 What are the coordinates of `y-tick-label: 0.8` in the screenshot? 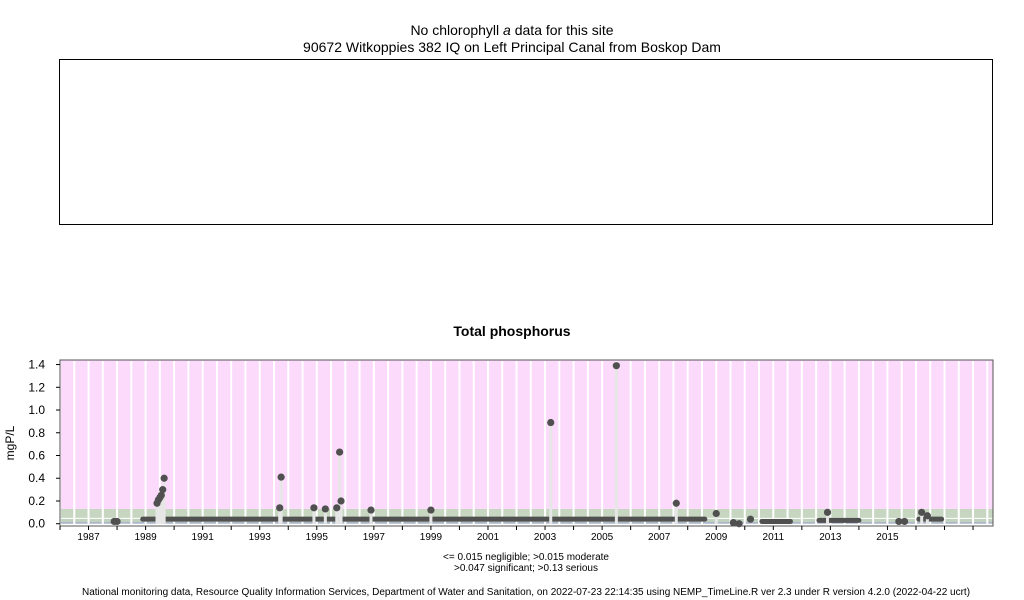 It's located at (36, 433).